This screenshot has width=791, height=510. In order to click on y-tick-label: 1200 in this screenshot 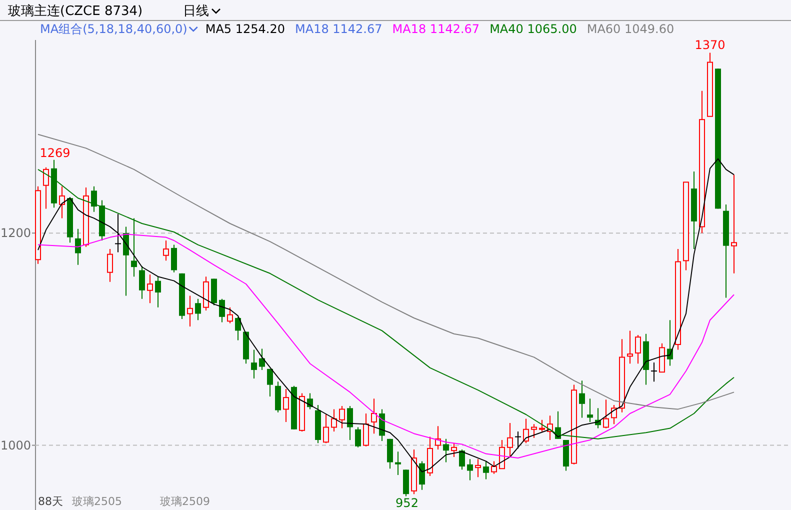, I will do `click(15, 233)`.